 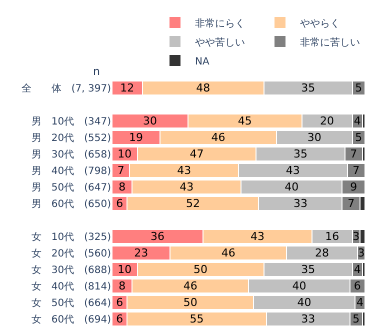 I want to click on legend-label: やや苦しい, so click(x=220, y=42).